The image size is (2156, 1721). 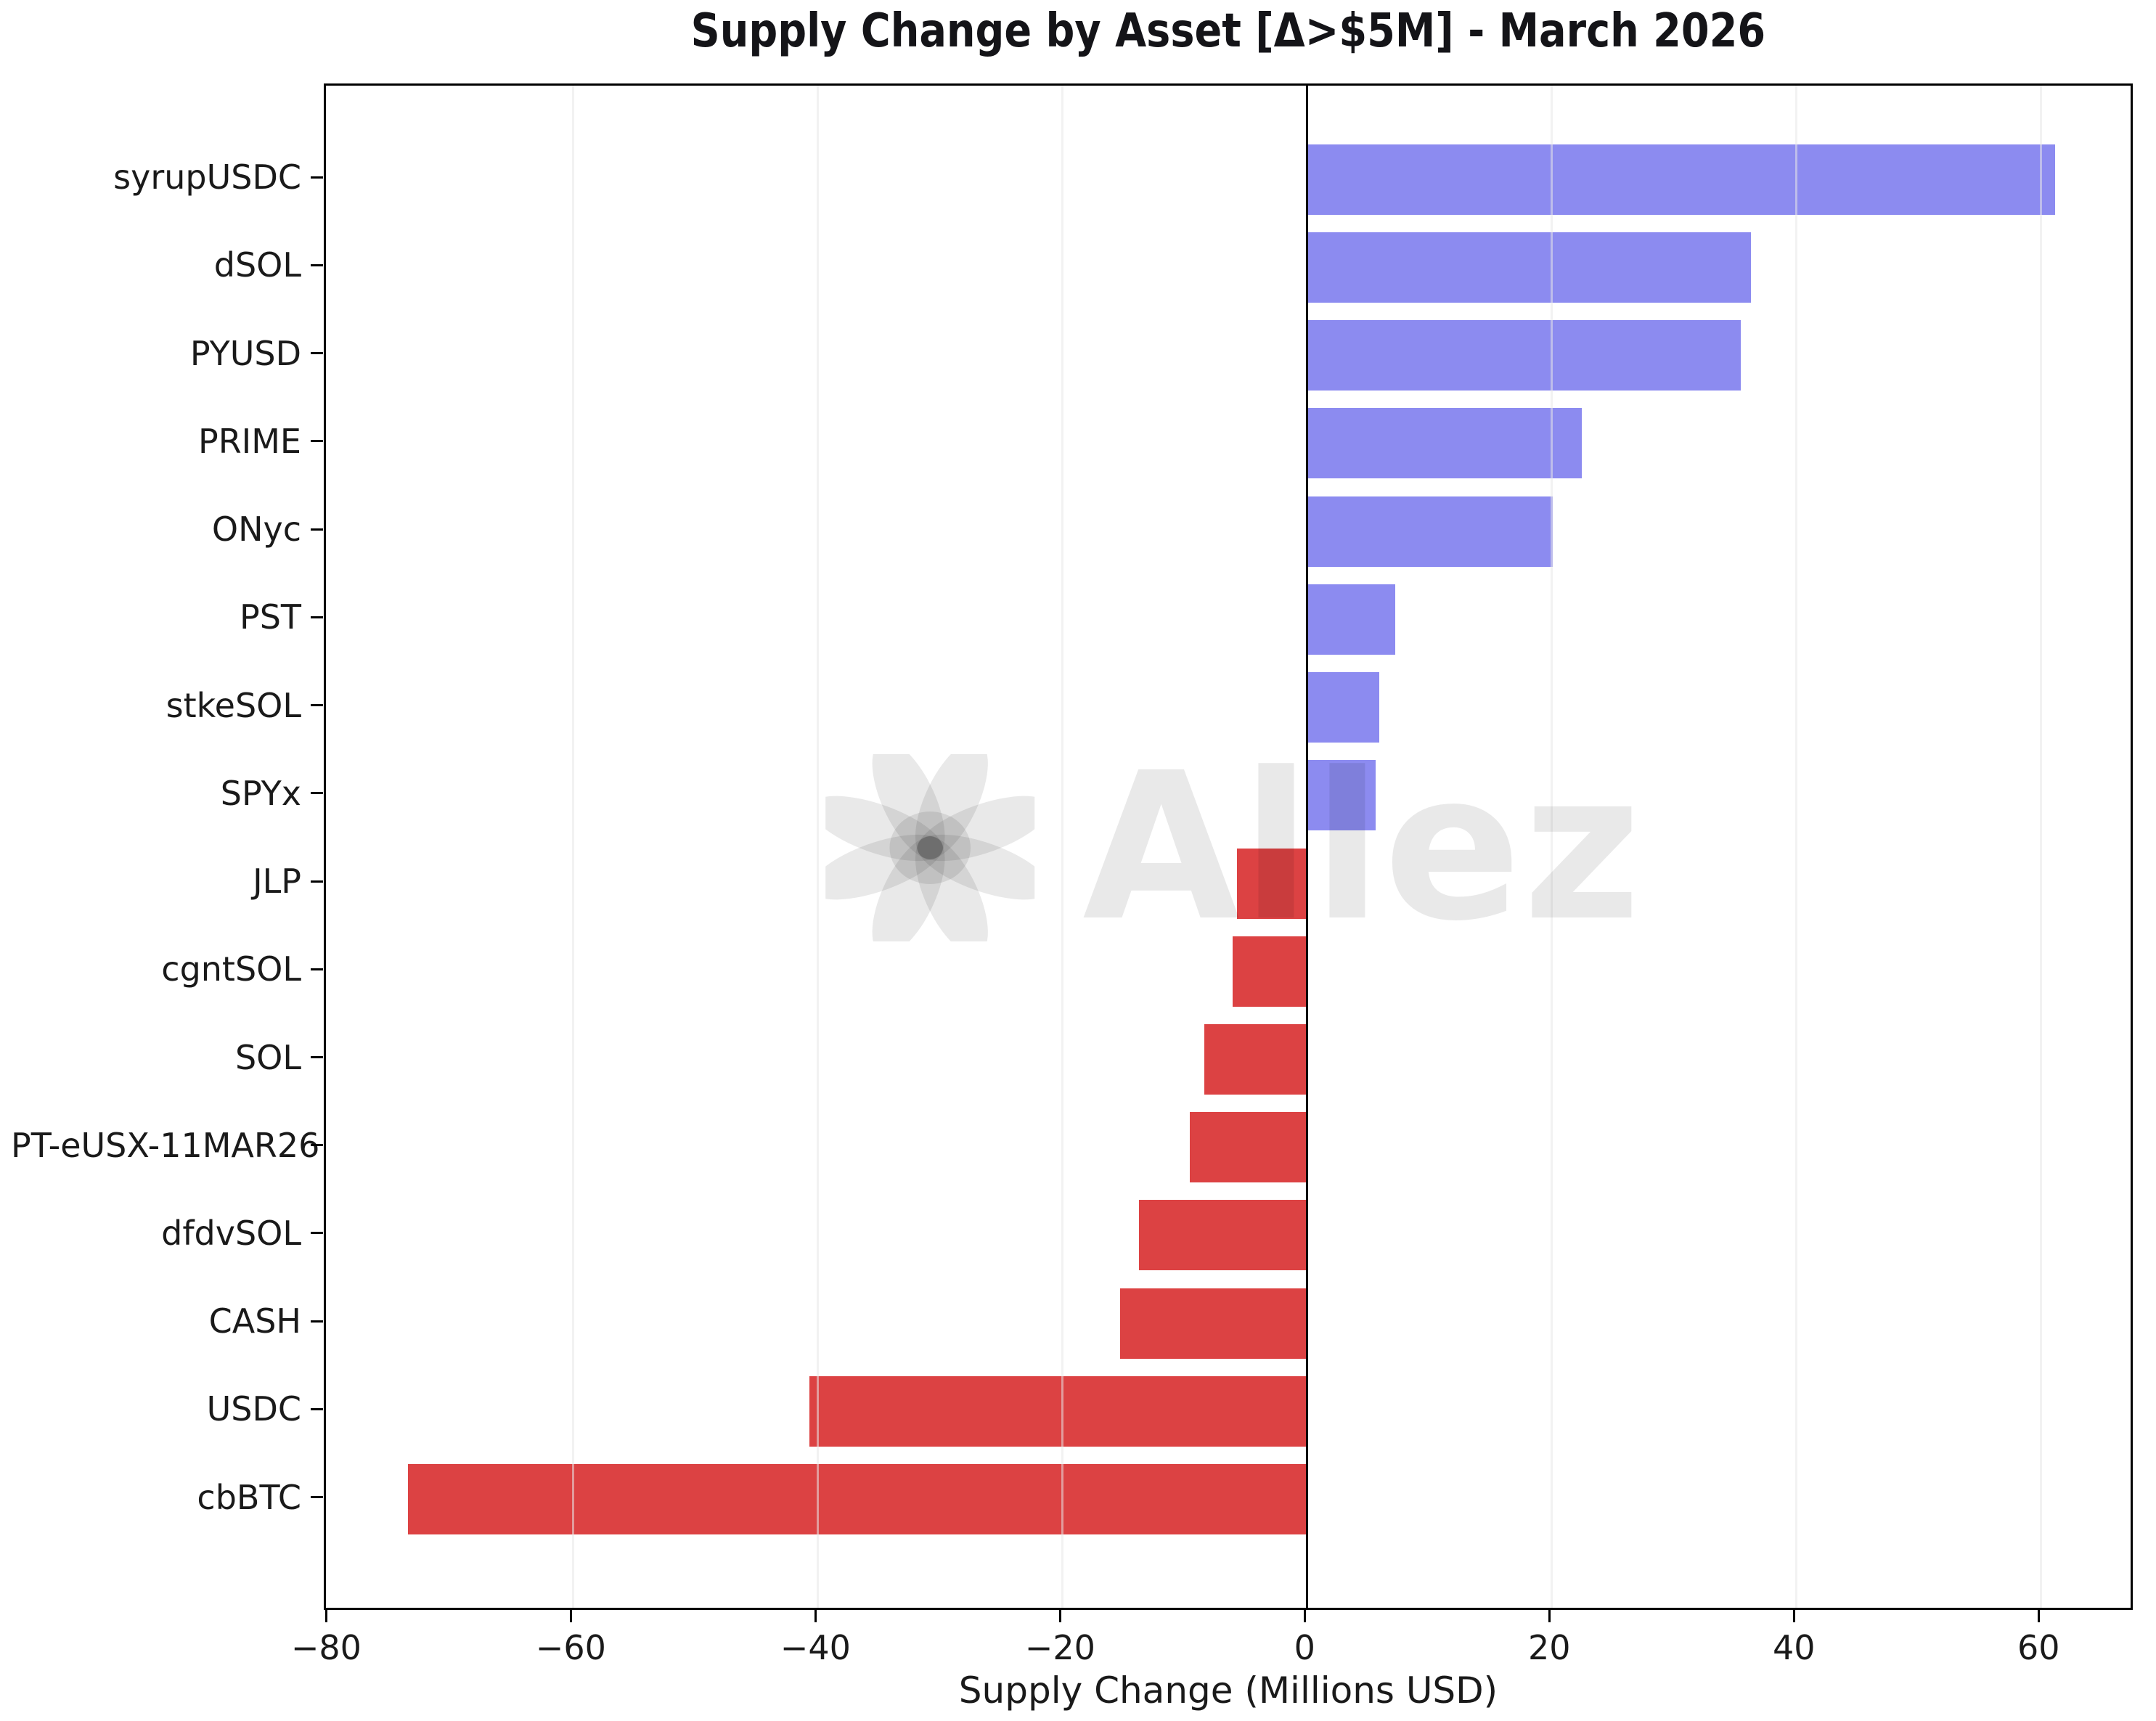 What do you see at coordinates (317, 265) in the screenshot?
I see `y-tick-dSOL` at bounding box center [317, 265].